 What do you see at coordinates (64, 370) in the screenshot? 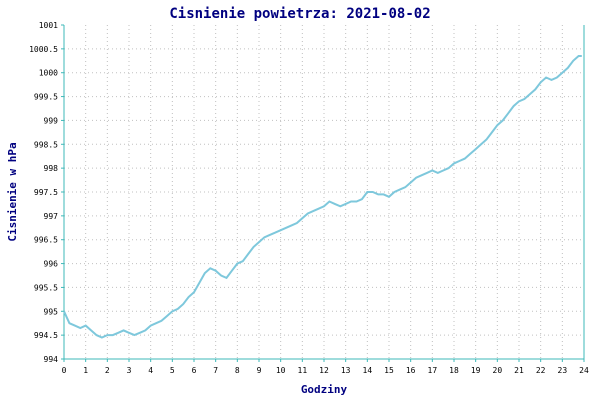
I see `x-tick-label: 0` at bounding box center [64, 370].